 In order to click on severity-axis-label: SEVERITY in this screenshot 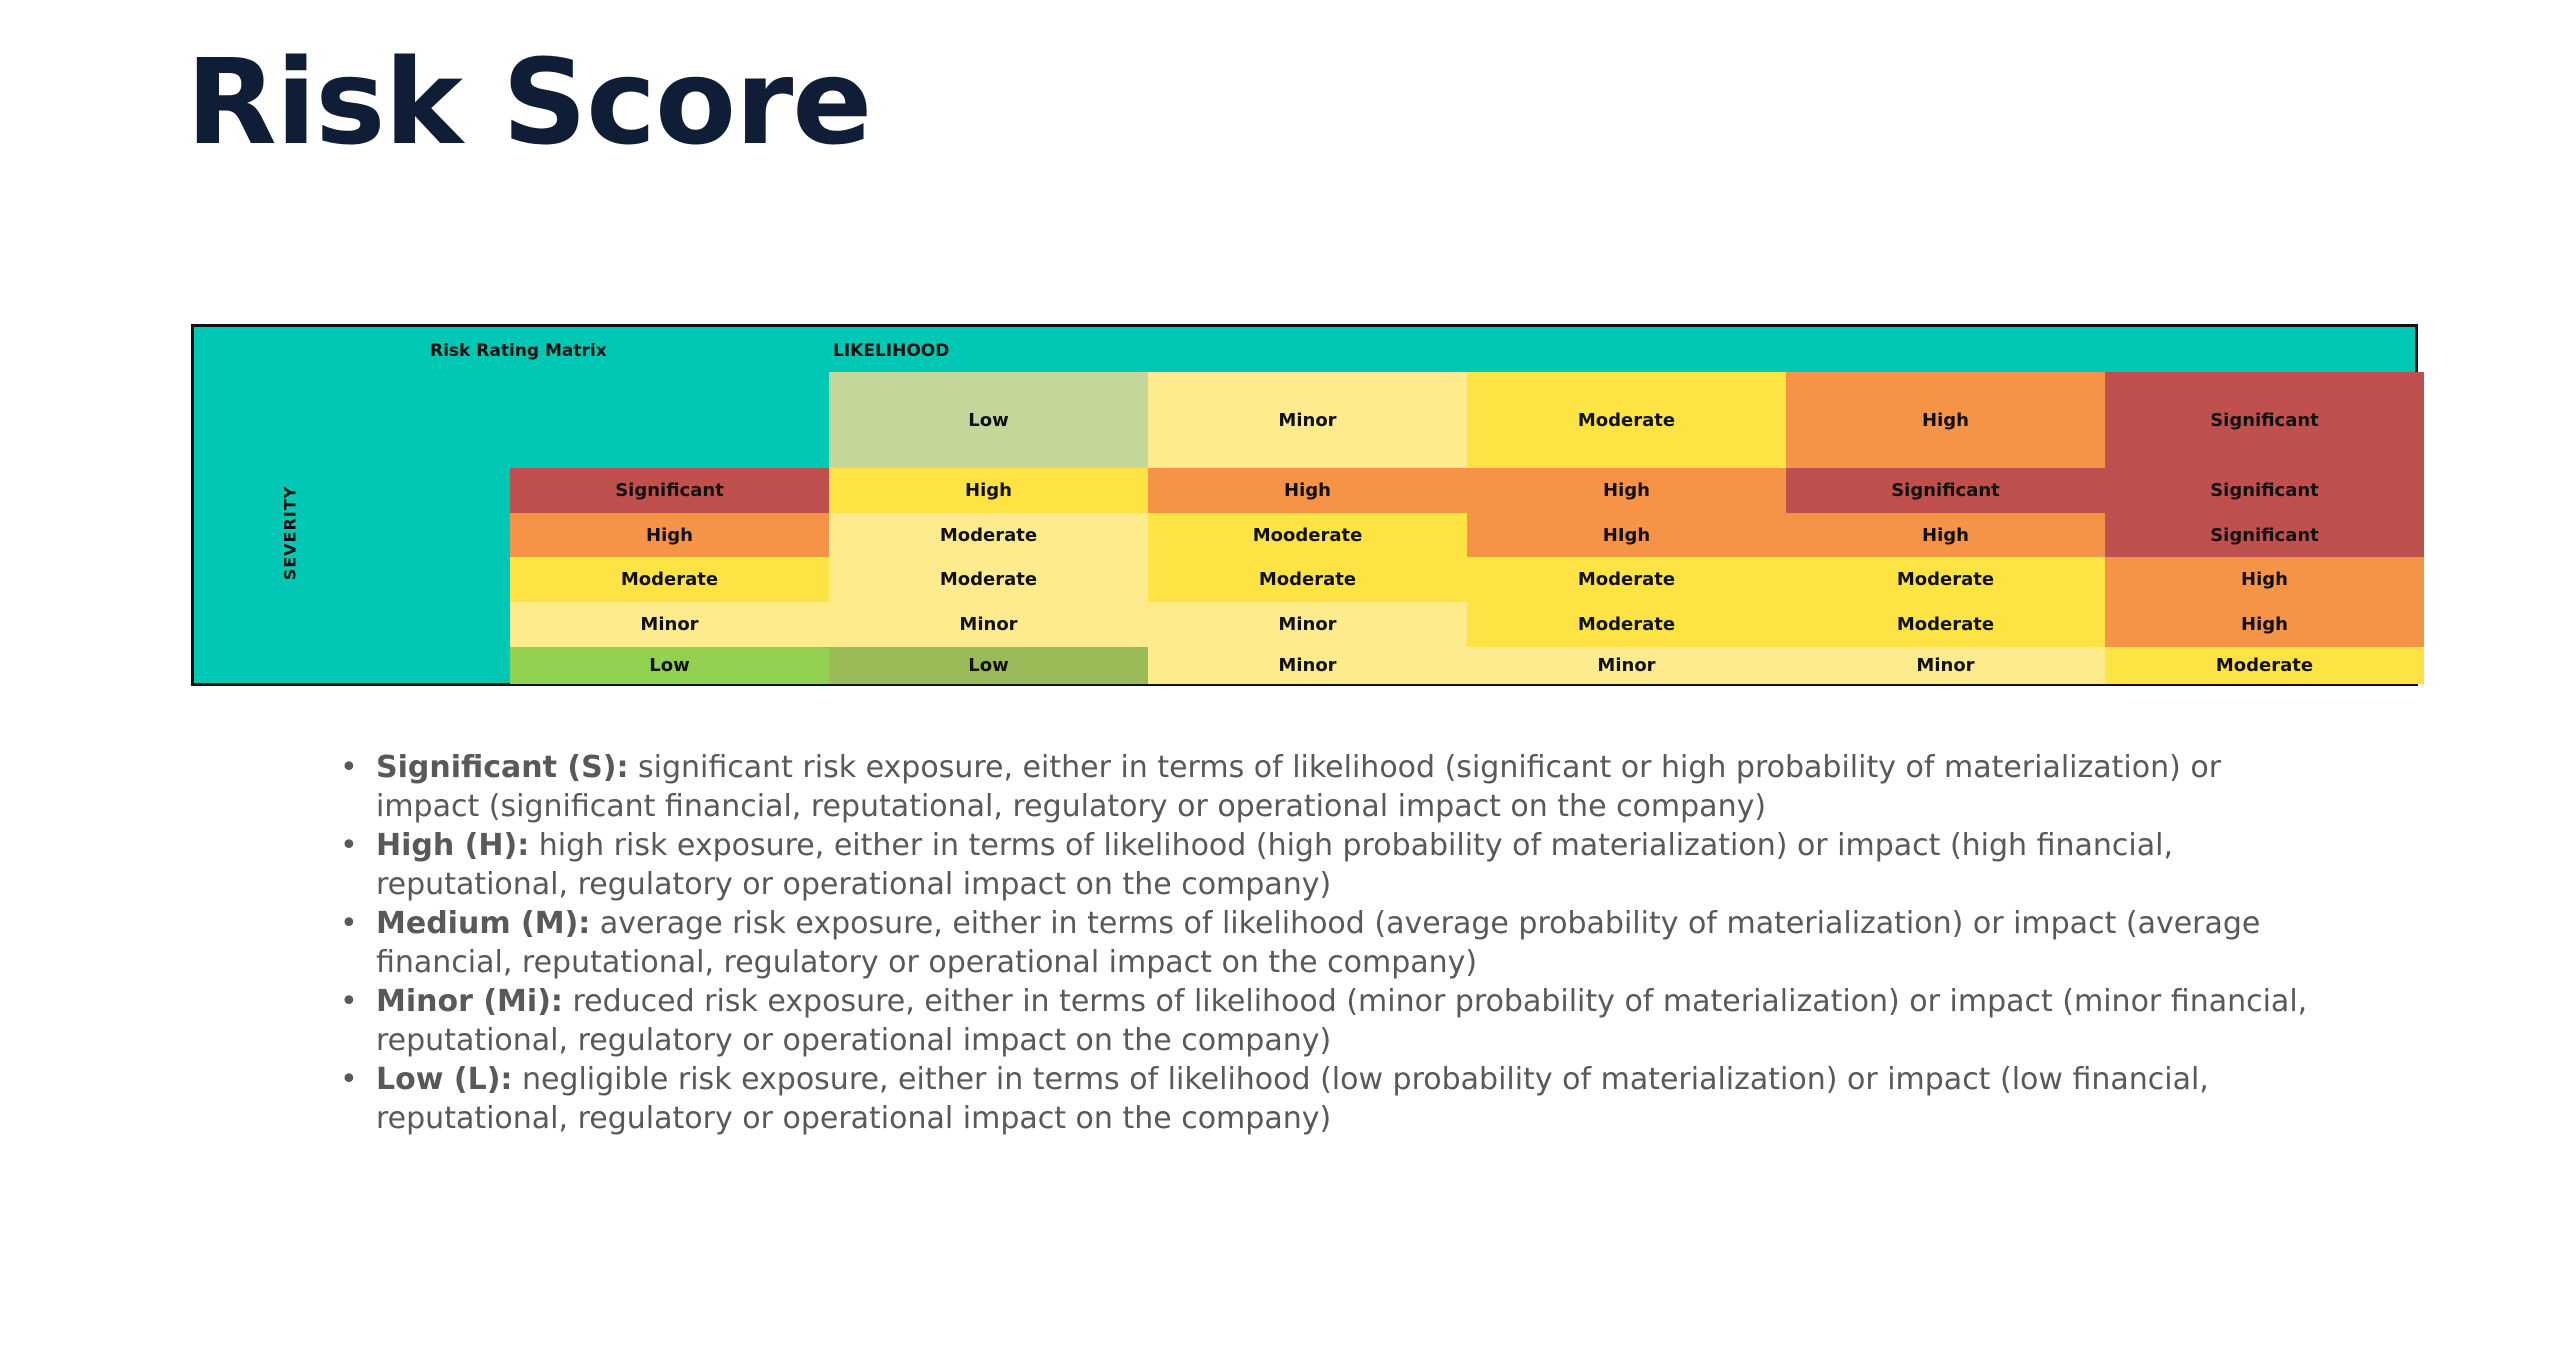, I will do `click(290, 533)`.